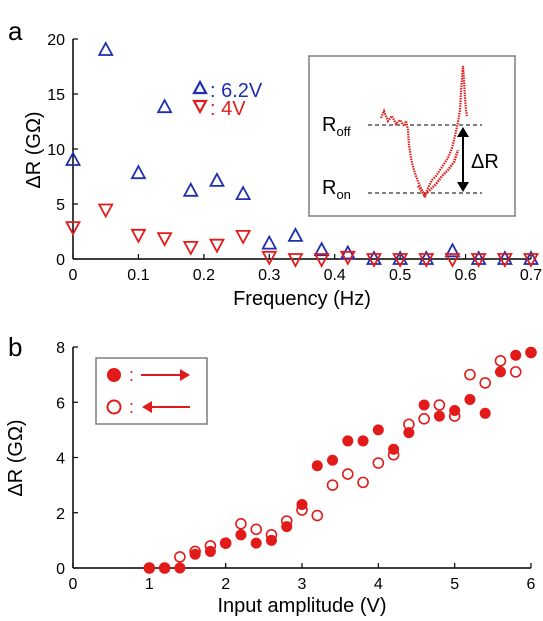 This screenshot has height=621, width=543. What do you see at coordinates (56, 95) in the screenshot?
I see `chart-a-y-tick-label: 15` at bounding box center [56, 95].